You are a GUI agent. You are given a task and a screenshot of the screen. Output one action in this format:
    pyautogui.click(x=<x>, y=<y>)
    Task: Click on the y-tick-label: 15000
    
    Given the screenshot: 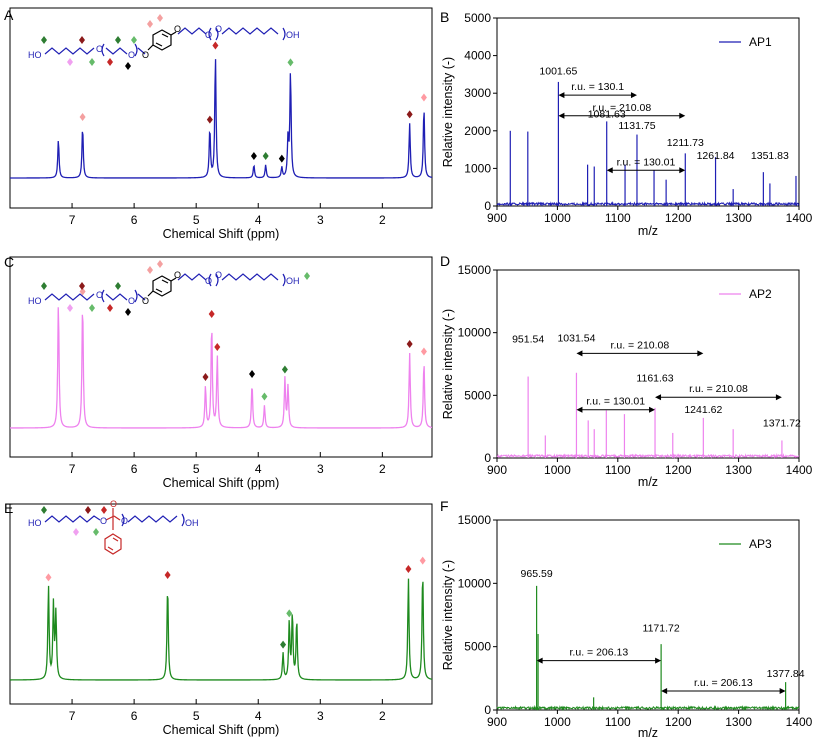 What is the action you would take?
    pyautogui.click(x=475, y=520)
    